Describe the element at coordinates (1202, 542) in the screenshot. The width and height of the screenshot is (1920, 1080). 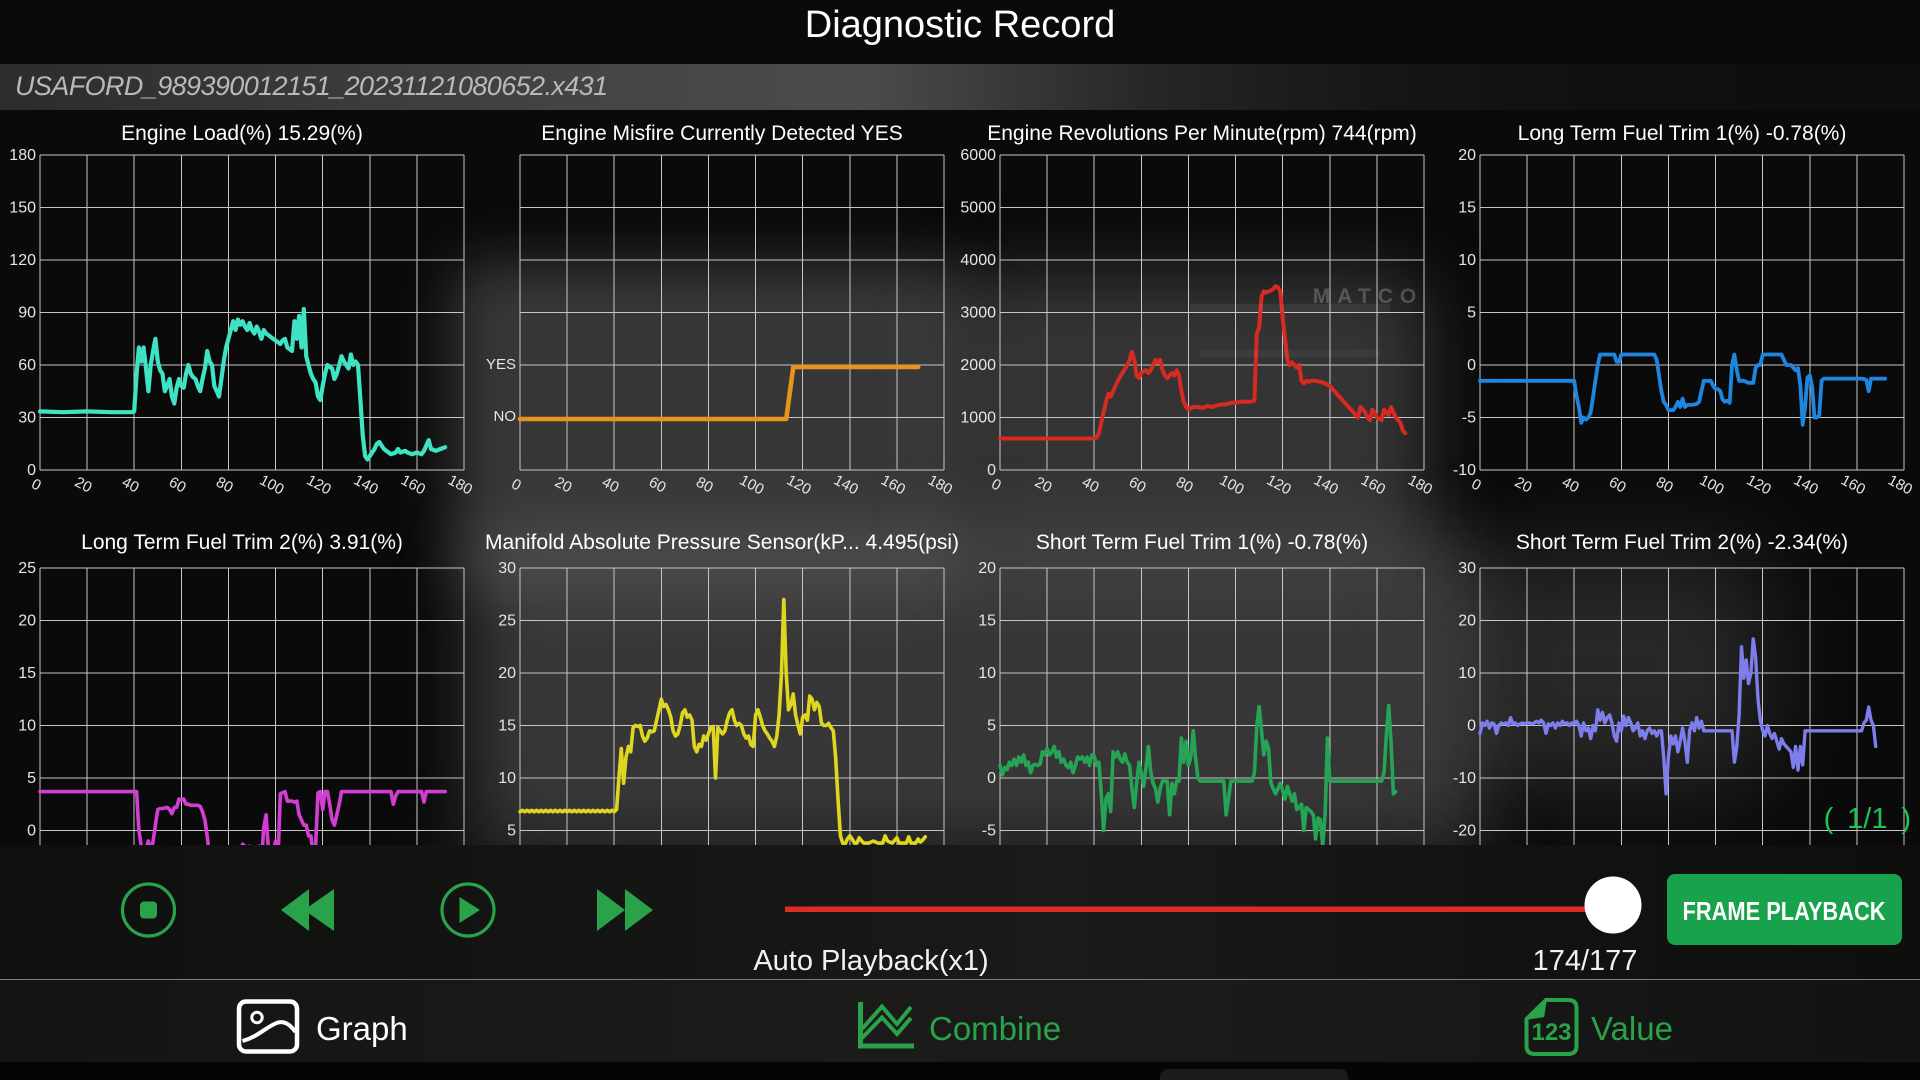
I see `svg-text:Short Term Fuel Trim 1(%) -0.7: Short Term Fuel Trim 1(%) -0.78(%)` at that location.